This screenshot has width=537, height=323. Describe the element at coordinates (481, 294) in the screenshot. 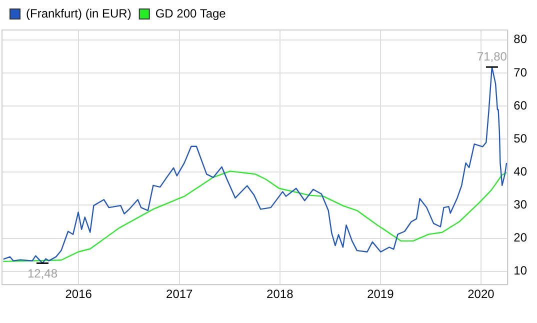

I see `x-tick-label: 2020` at that location.